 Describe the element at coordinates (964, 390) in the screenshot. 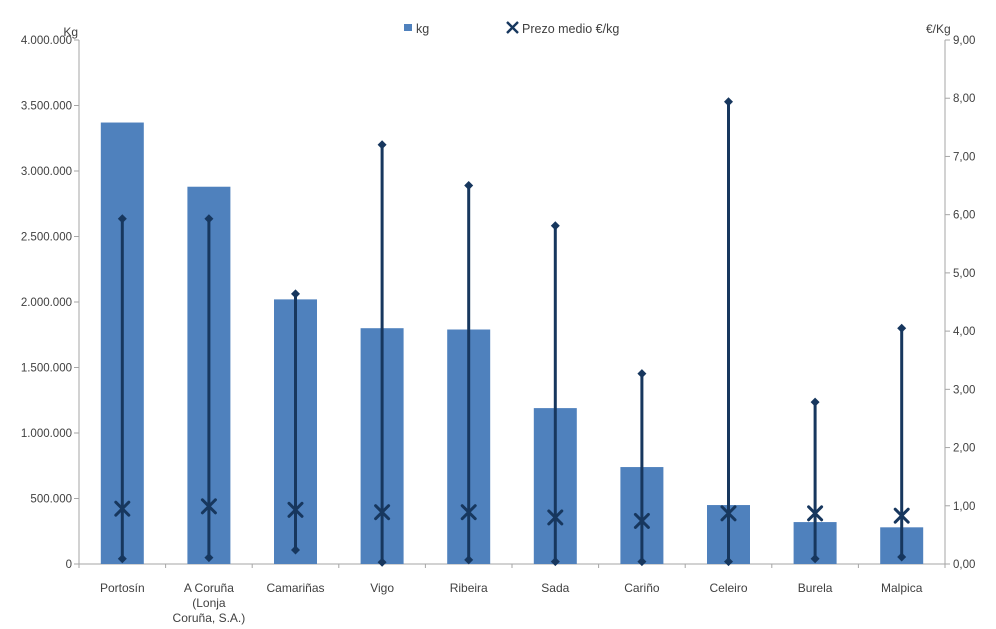

I see `right-axis-tick-label: 3,00` at that location.